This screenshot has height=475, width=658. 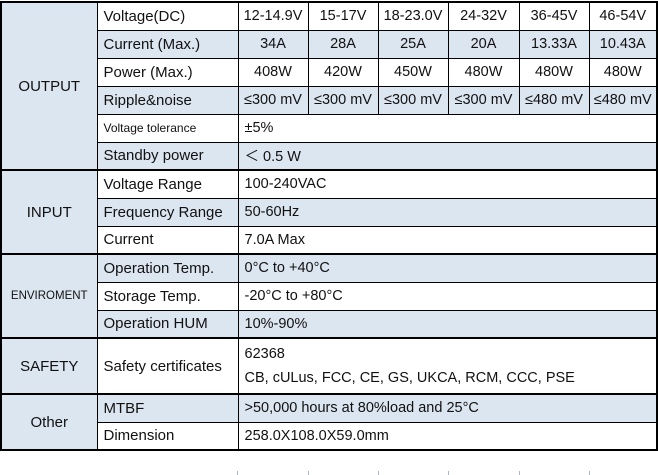 What do you see at coordinates (447, 184) in the screenshot?
I see `value-cell: 100-240VAC` at bounding box center [447, 184].